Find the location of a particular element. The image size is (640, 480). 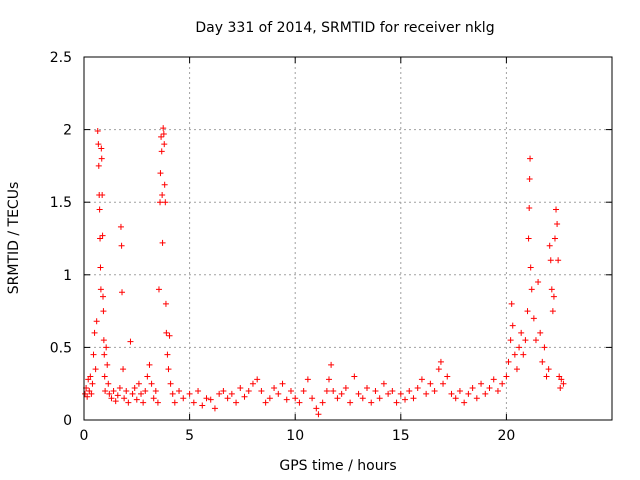

x-tick-label: 0 is located at coordinates (84, 436).